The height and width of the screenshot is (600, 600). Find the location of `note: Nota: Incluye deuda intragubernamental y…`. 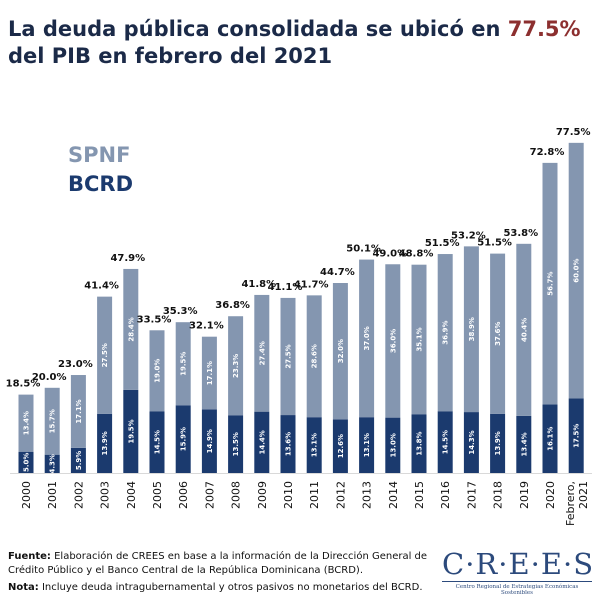

note: Nota: Incluye deuda intragubernamental y… is located at coordinates (218, 588).